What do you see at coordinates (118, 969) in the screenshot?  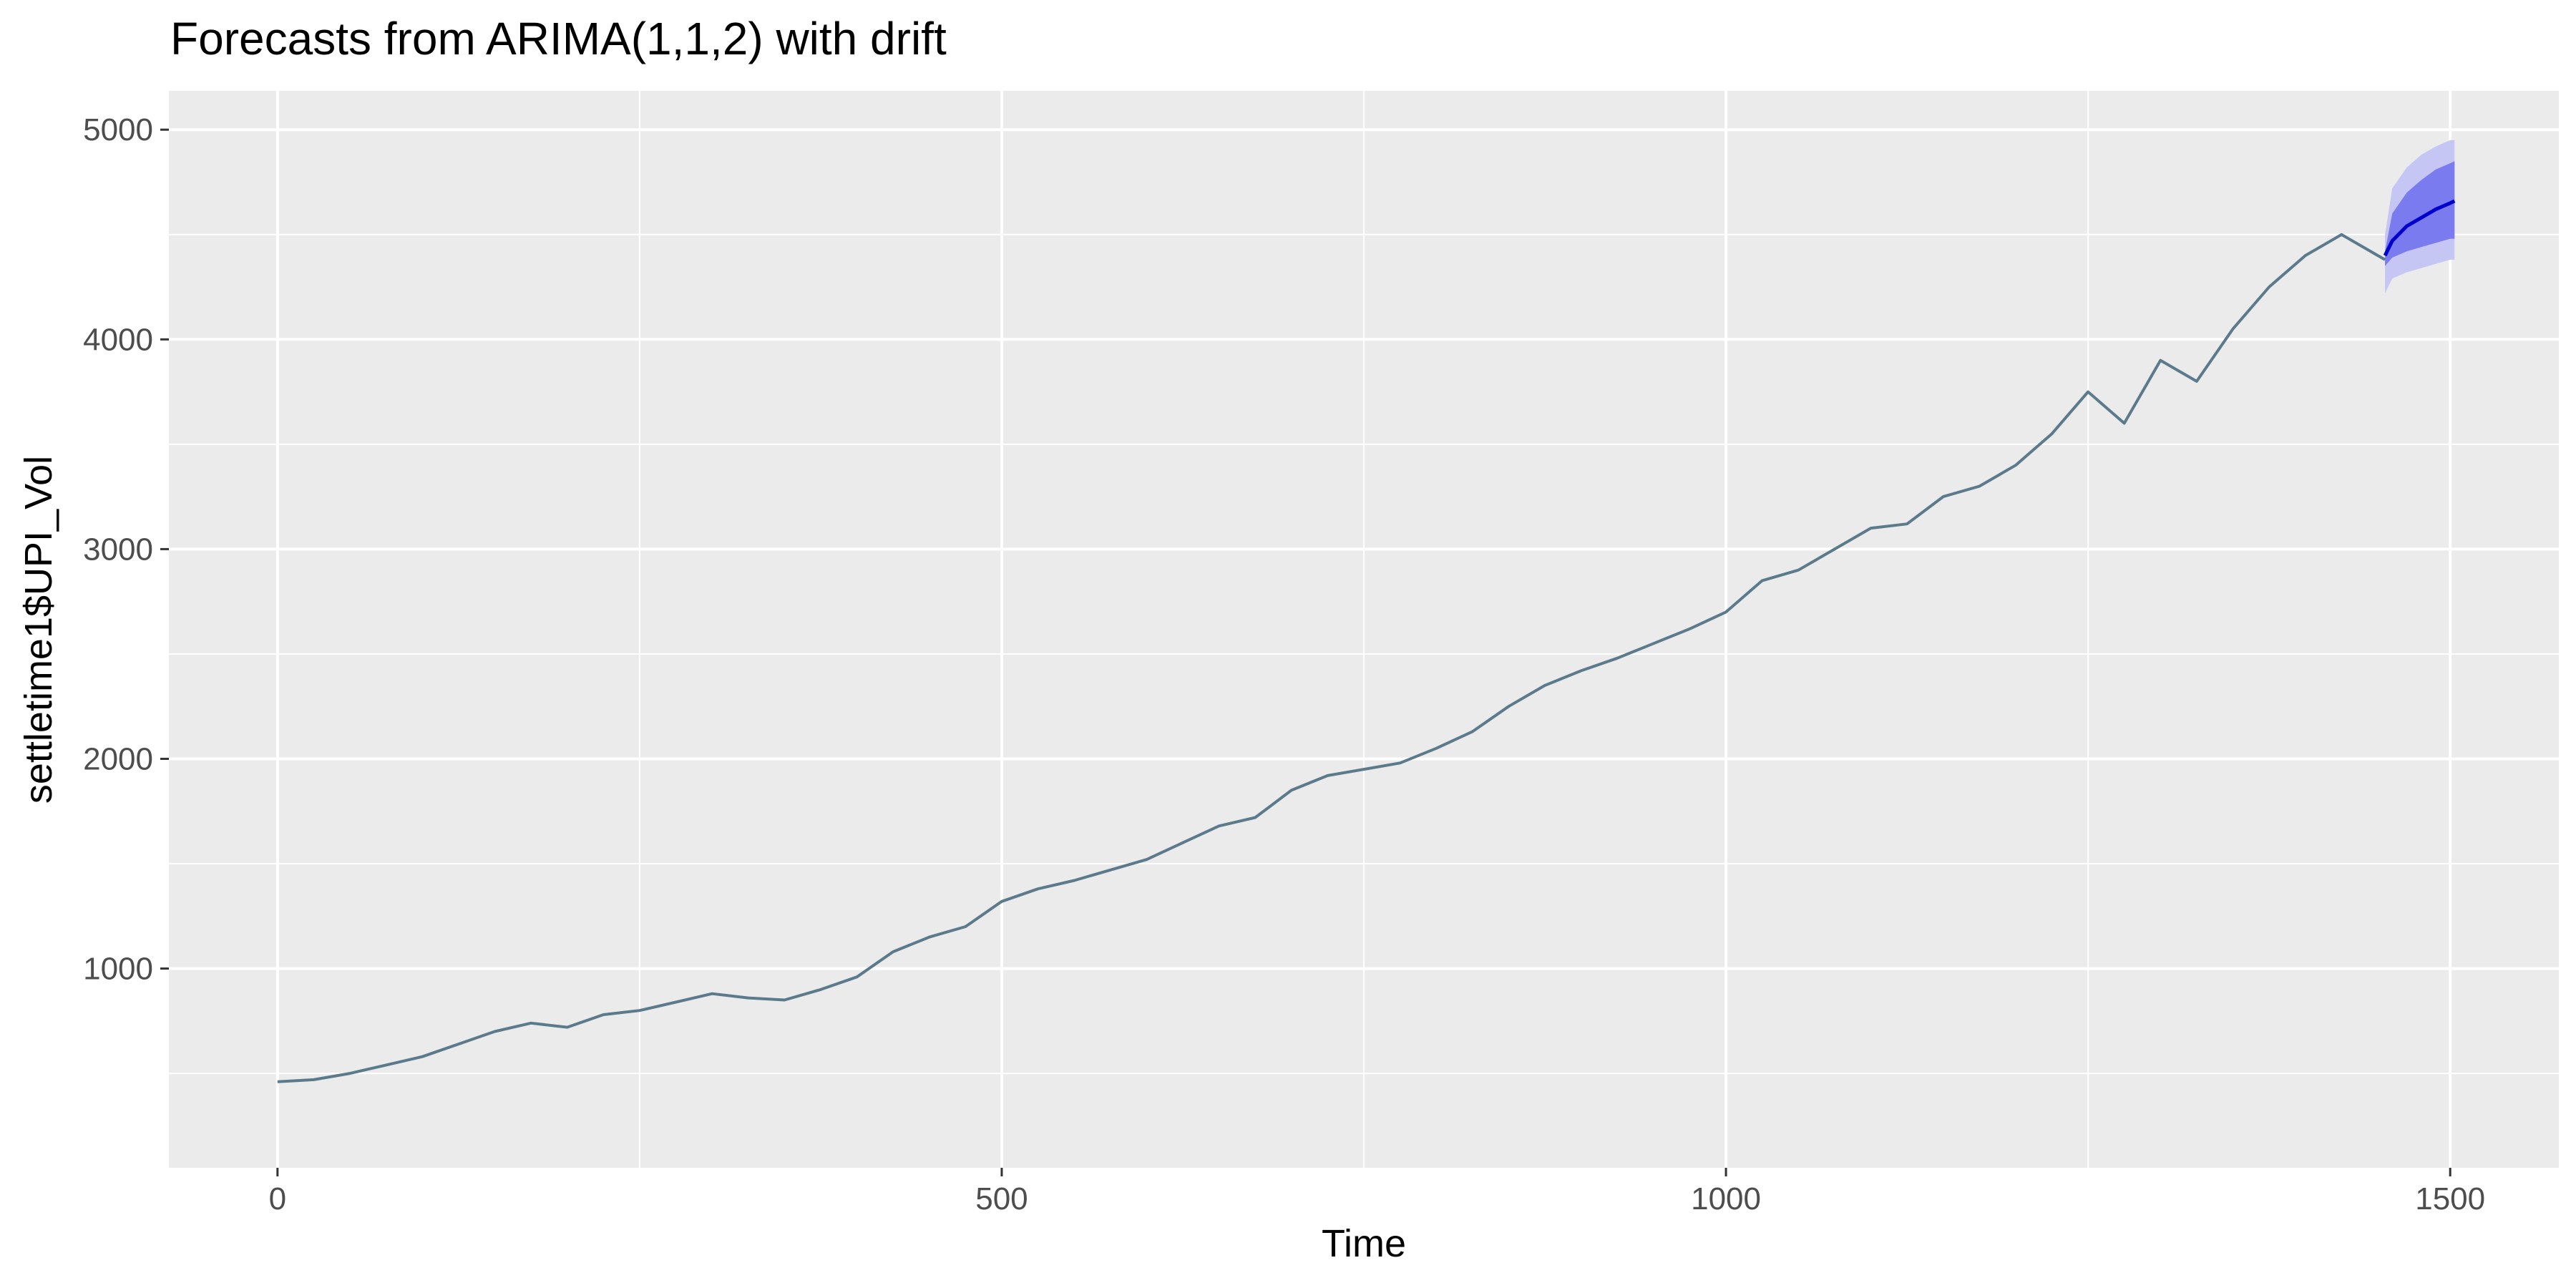 I see `y-tick-label: 1000` at bounding box center [118, 969].